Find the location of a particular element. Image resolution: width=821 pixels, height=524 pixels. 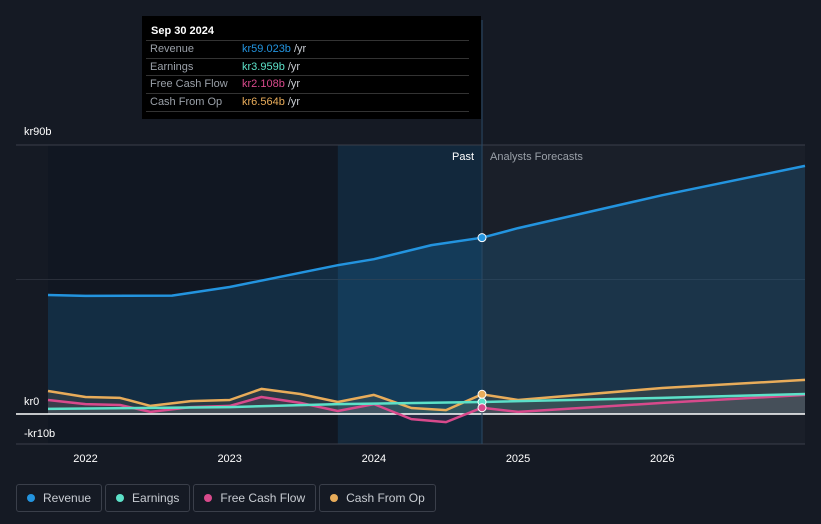

tooltip-row-revenue: Revenue kr59.023b /yr is located at coordinates (307, 49).